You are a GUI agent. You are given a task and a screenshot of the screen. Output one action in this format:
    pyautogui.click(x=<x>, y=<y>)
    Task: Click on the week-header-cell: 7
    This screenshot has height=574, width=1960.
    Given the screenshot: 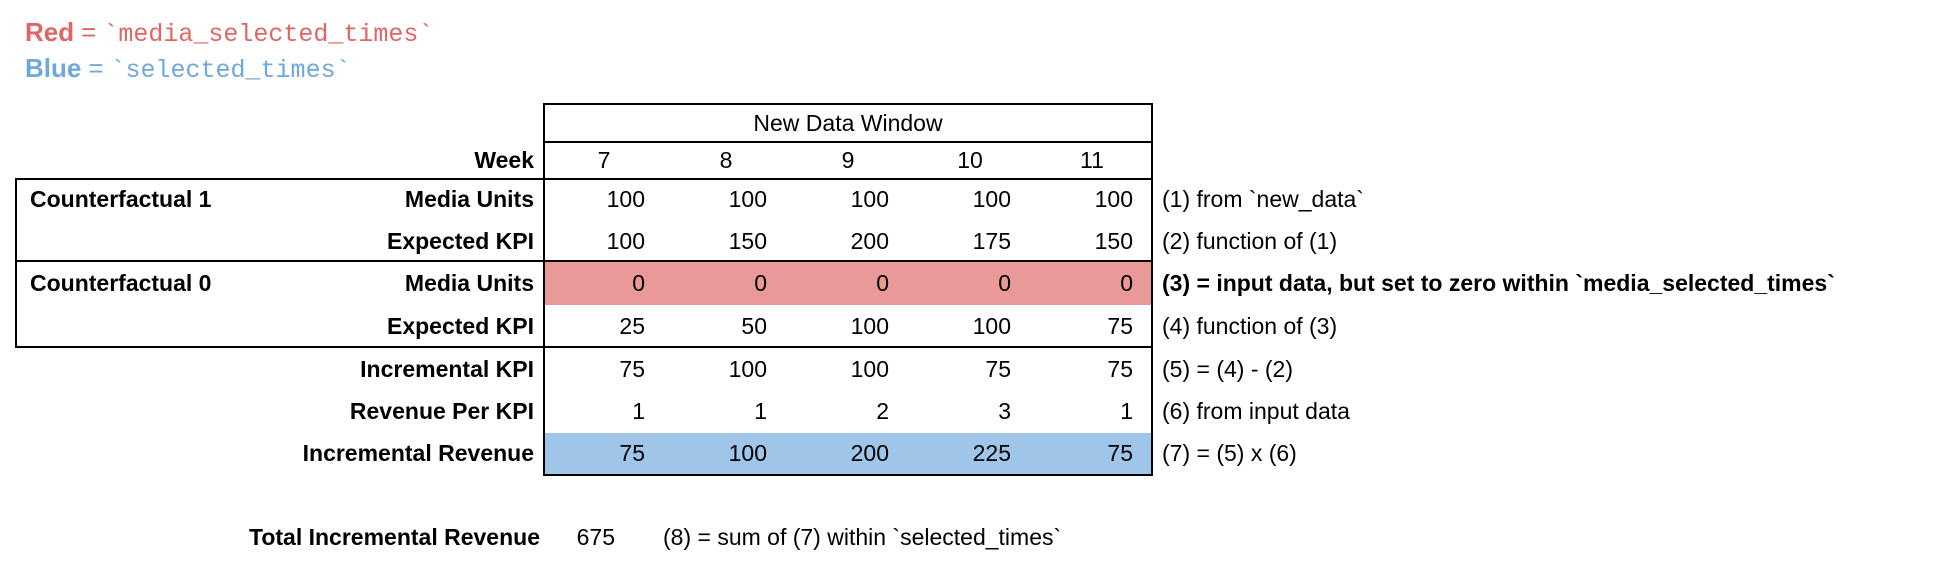 What is the action you would take?
    pyautogui.click(x=604, y=160)
    